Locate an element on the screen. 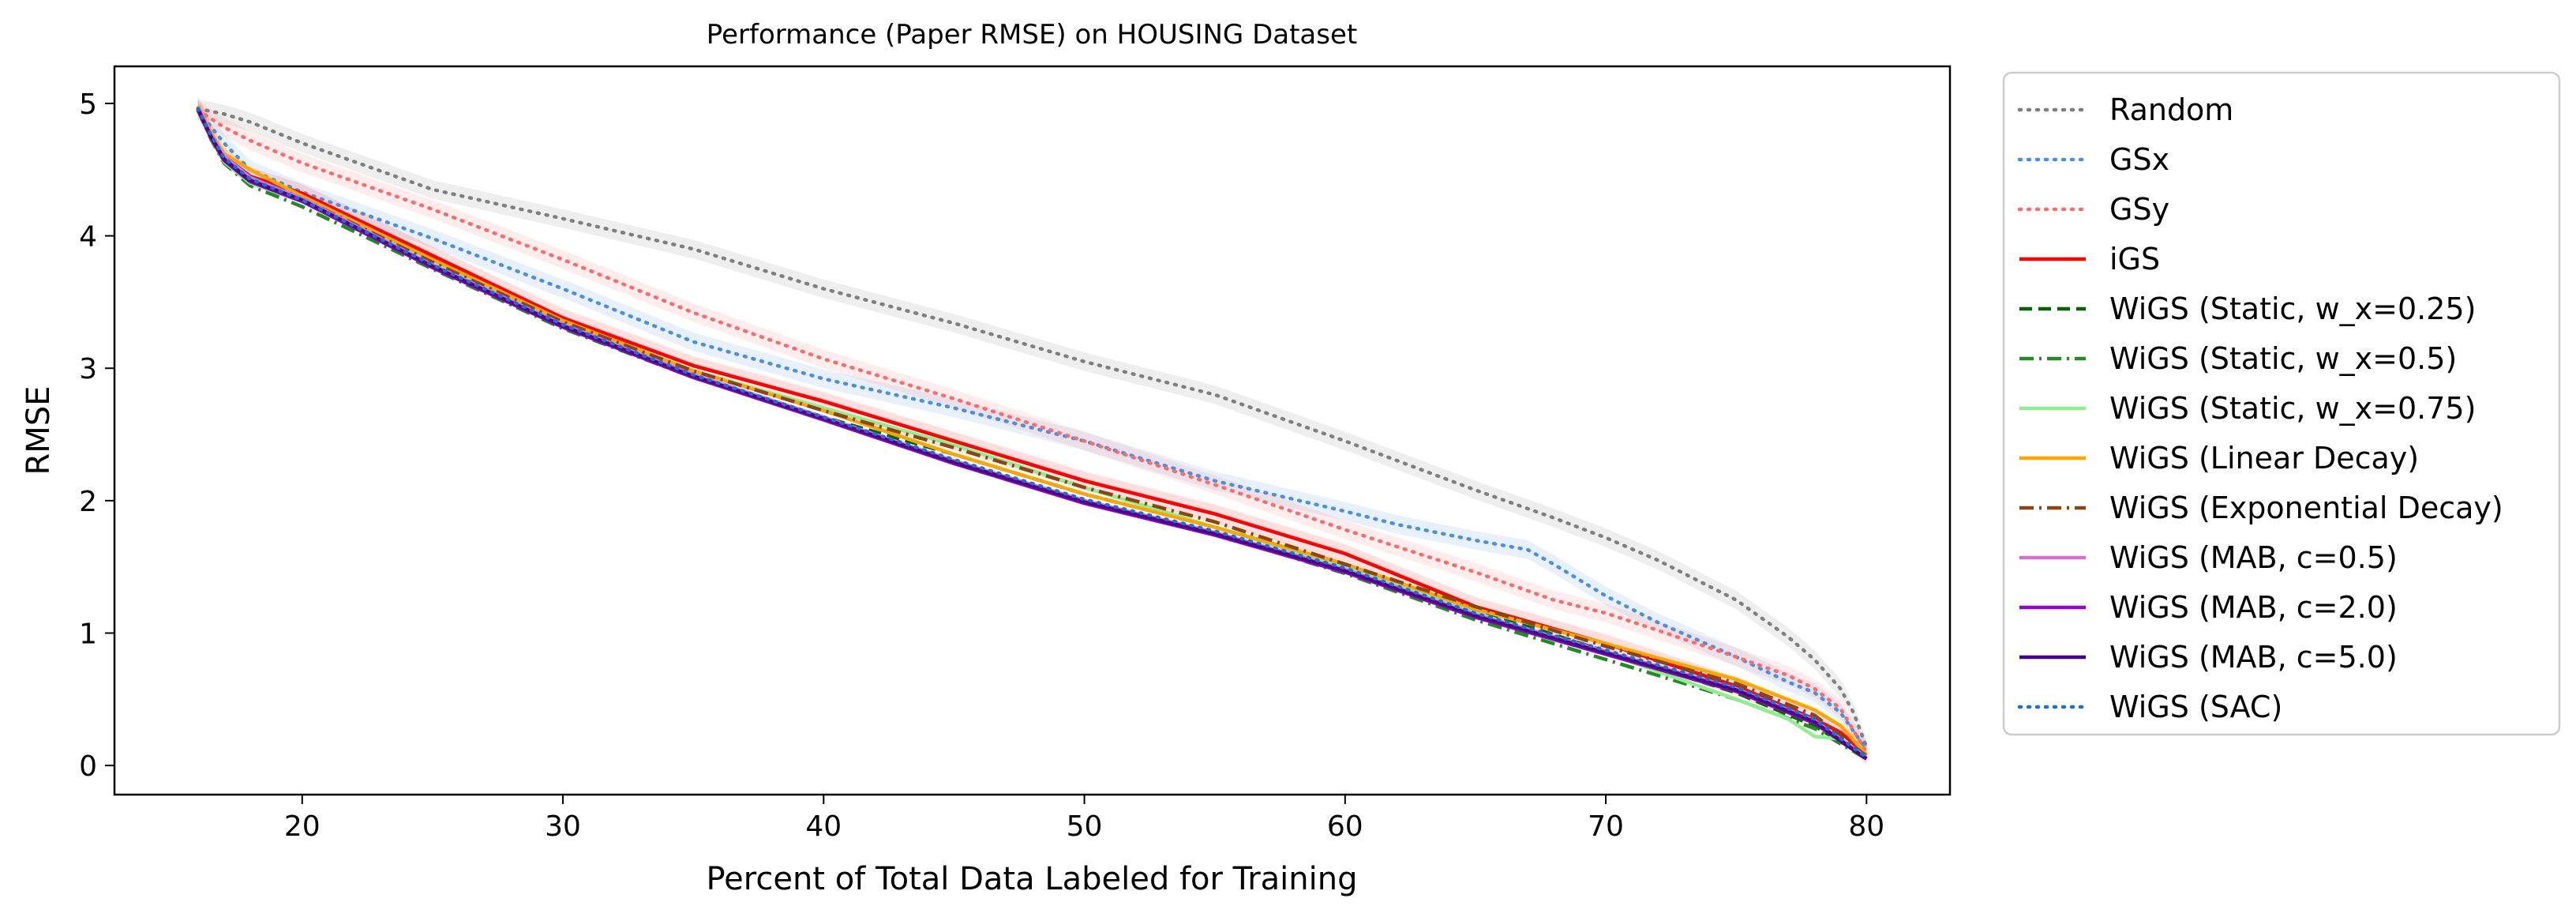  legend-label: WiGS (MAB, c=0.5) is located at coordinates (2253, 557).